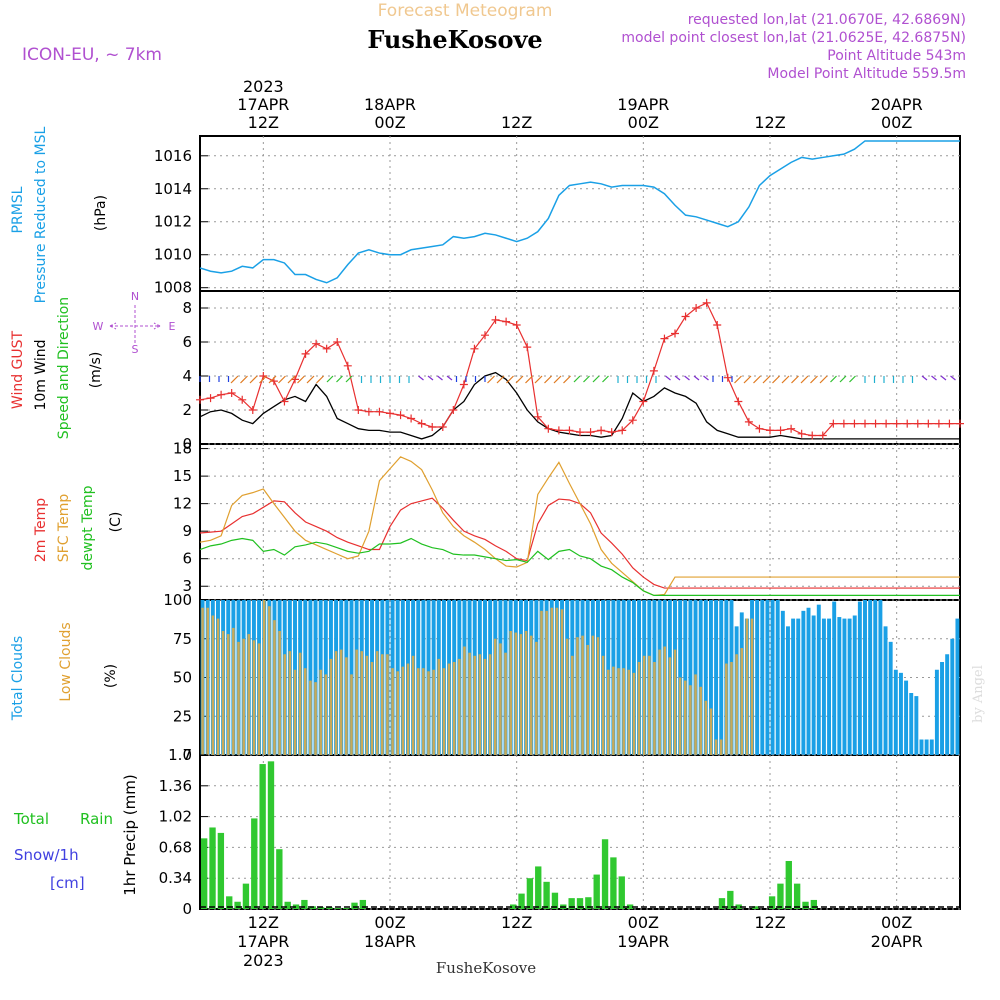 Image resolution: width=1000 pixels, height=1000 pixels. Describe the element at coordinates (187, 755) in the screenshot. I see `clouds-y-tick-label: 0` at that location.